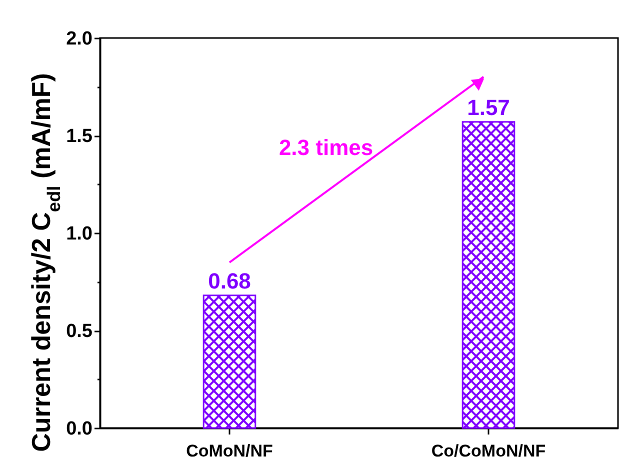 The height and width of the screenshot is (466, 620). What do you see at coordinates (79, 234) in the screenshot?
I see `y-tick-label: 1.0` at bounding box center [79, 234].